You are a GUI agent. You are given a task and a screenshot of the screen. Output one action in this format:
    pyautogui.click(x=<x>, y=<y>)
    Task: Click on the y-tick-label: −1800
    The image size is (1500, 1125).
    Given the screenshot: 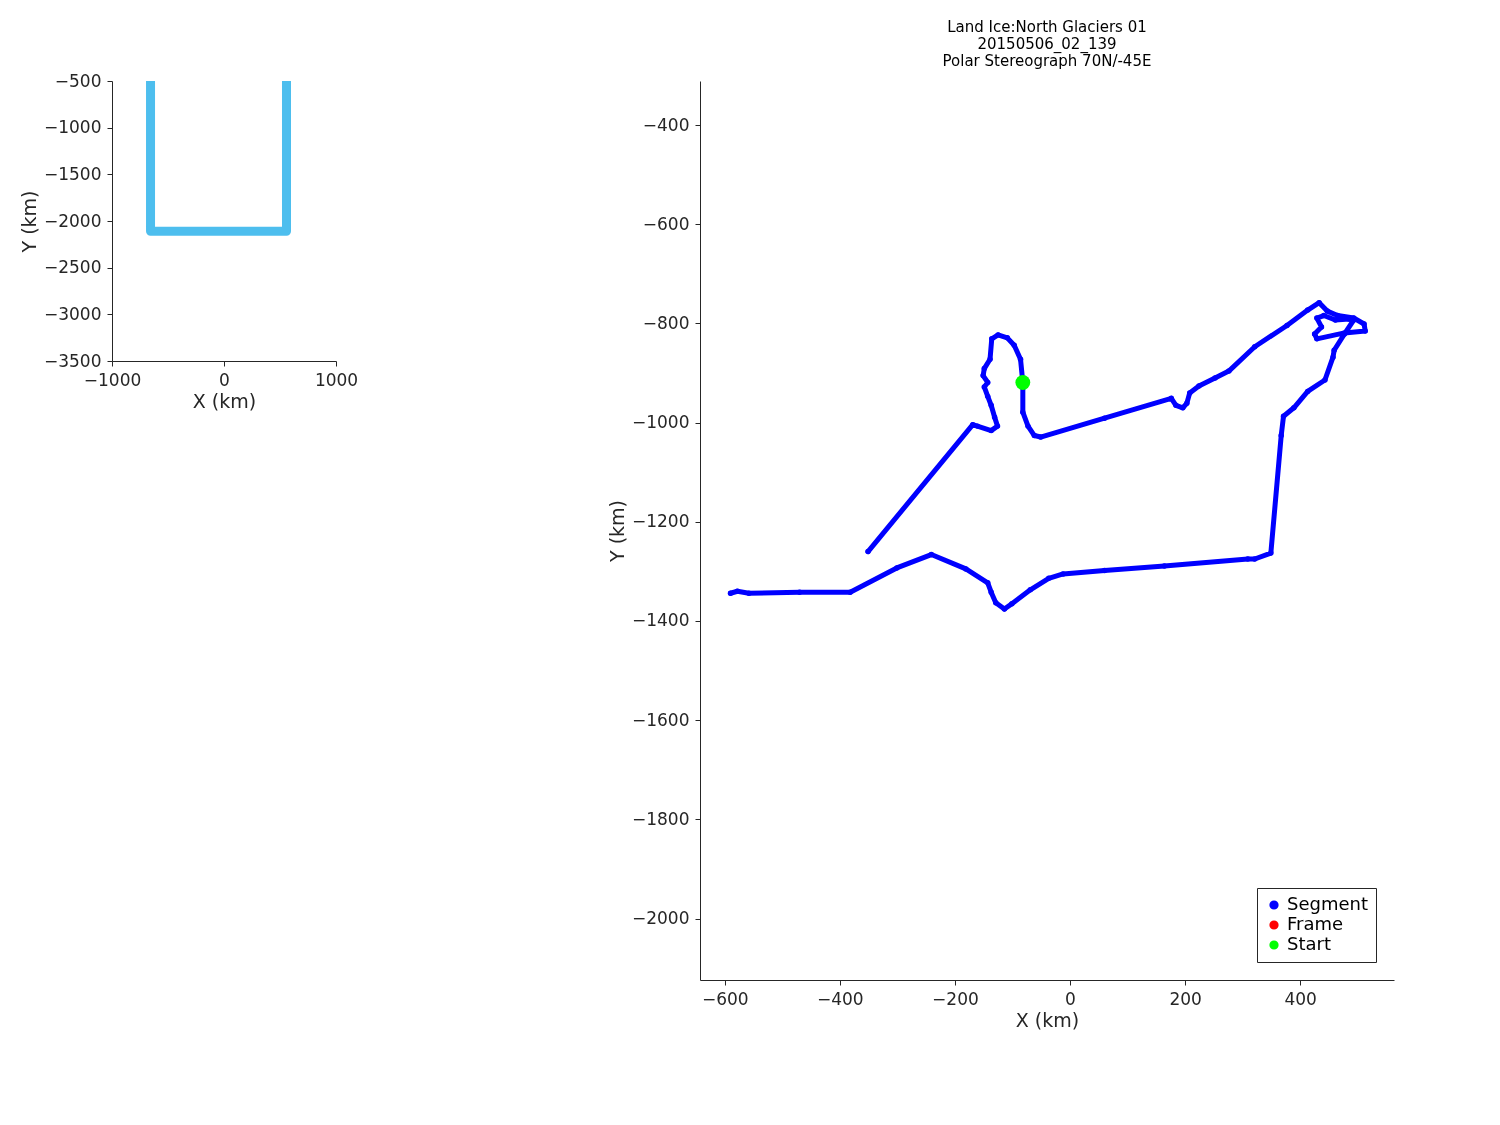 What is the action you would take?
    pyautogui.click(x=660, y=818)
    